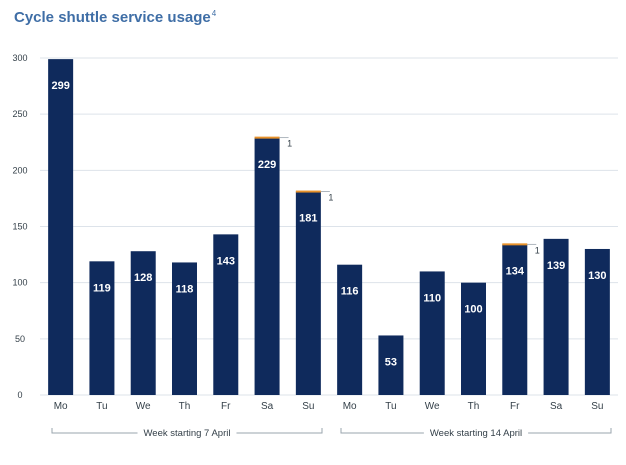 This screenshot has width=626, height=465. What do you see at coordinates (185, 289) in the screenshot?
I see `bar-value-label: 118` at bounding box center [185, 289].